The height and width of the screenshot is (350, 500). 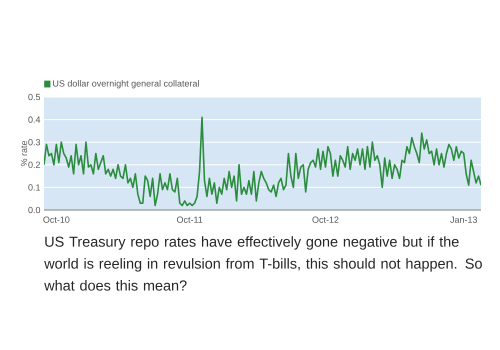 What do you see at coordinates (34, 142) in the screenshot?
I see `y-tick-label: 0.3` at bounding box center [34, 142].